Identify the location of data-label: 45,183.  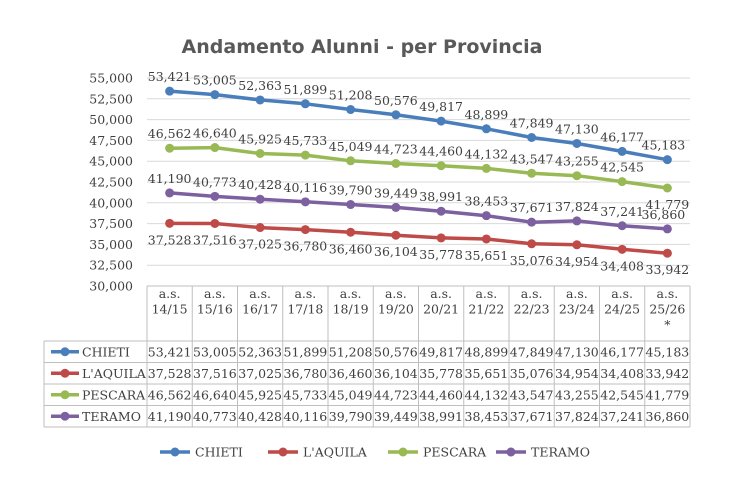
(664, 145).